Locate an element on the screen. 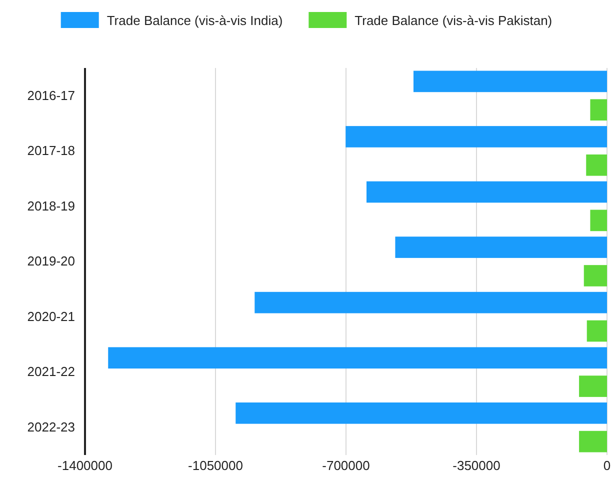  x-tick-label: -700000 is located at coordinates (346, 466).